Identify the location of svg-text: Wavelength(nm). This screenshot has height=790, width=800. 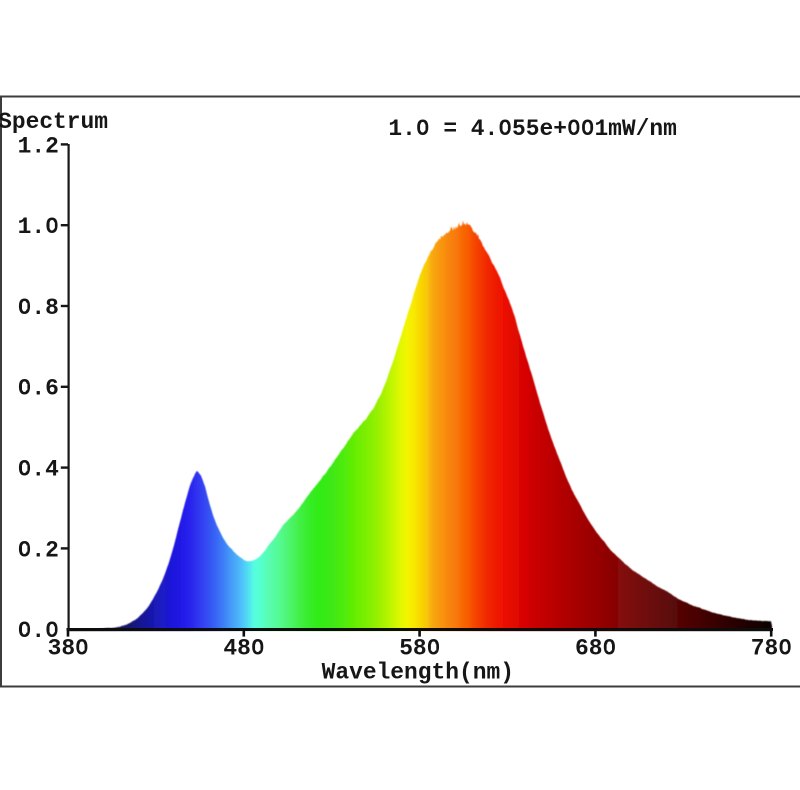
(418, 673).